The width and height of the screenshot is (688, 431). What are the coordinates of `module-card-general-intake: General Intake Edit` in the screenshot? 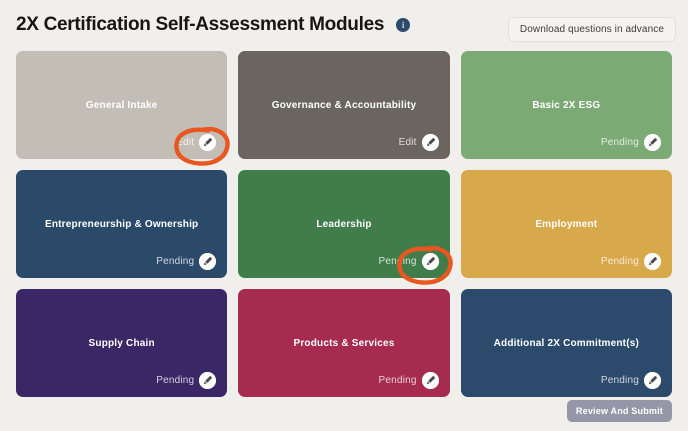 It's located at (123, 108).